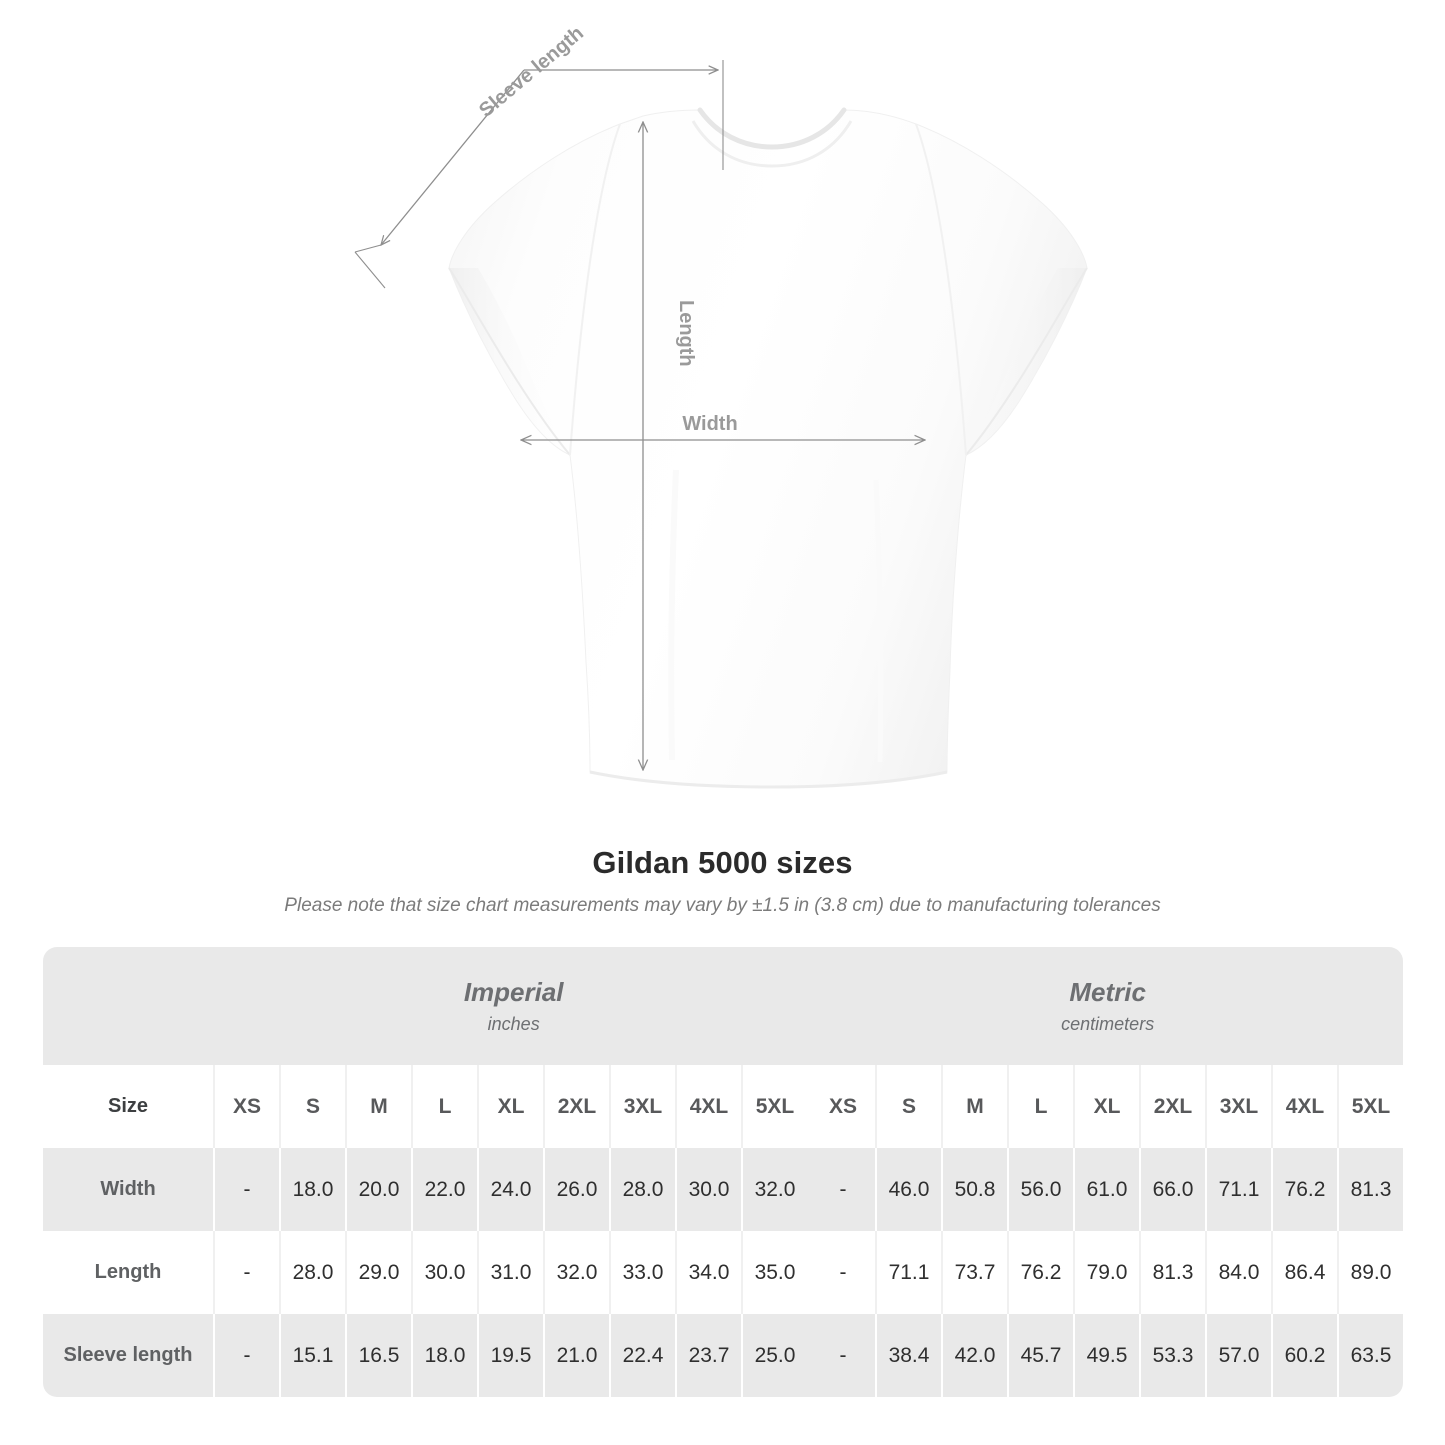 This screenshot has height=1445, width=1445. Describe the element at coordinates (1042, 1355) in the screenshot. I see `cell-value: 45.7` at that location.